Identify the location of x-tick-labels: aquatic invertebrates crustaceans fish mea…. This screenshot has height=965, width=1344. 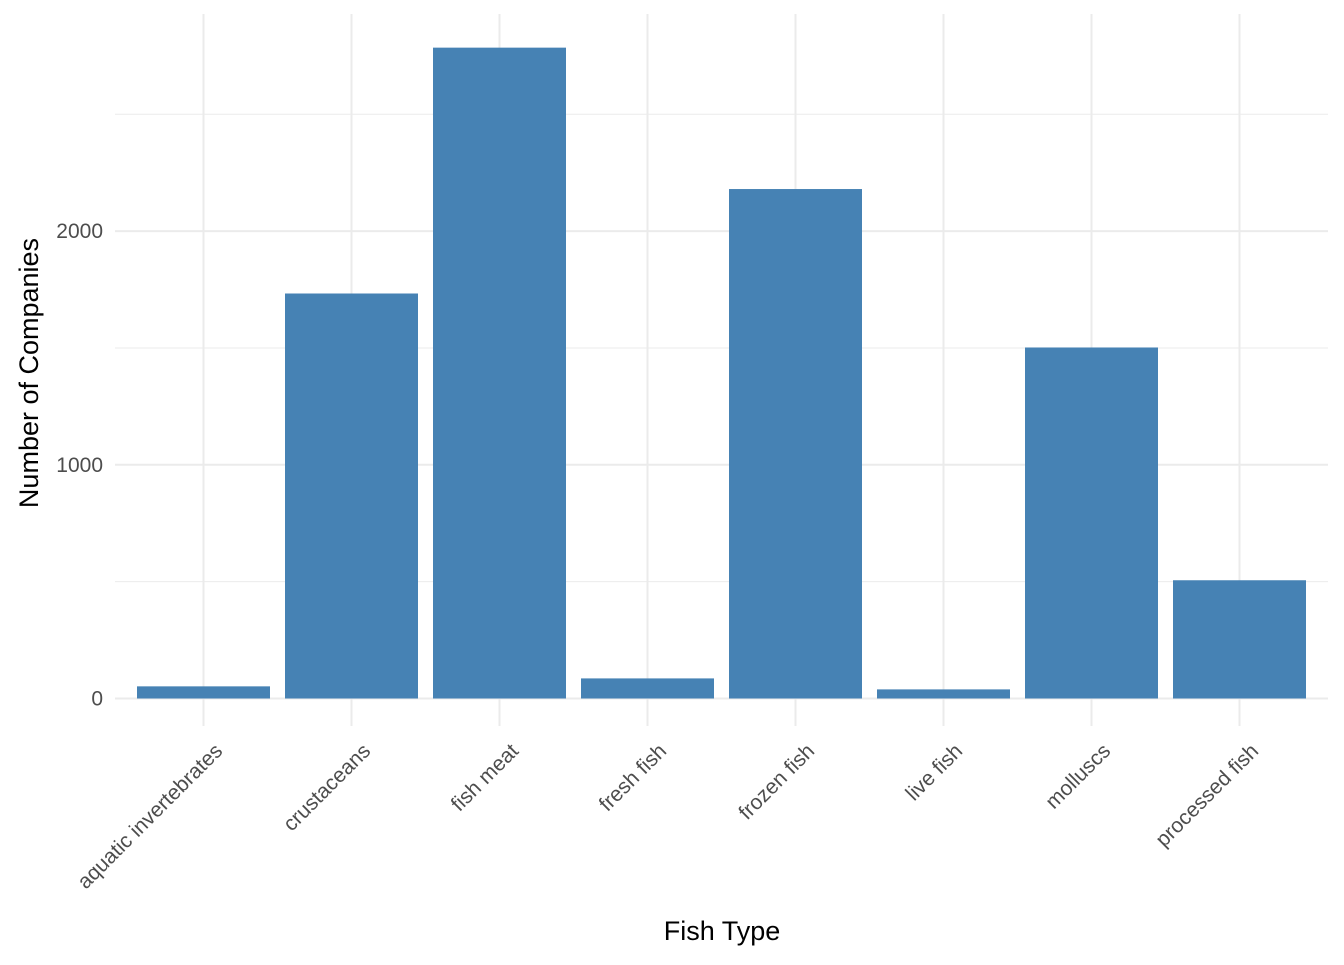
(668, 816).